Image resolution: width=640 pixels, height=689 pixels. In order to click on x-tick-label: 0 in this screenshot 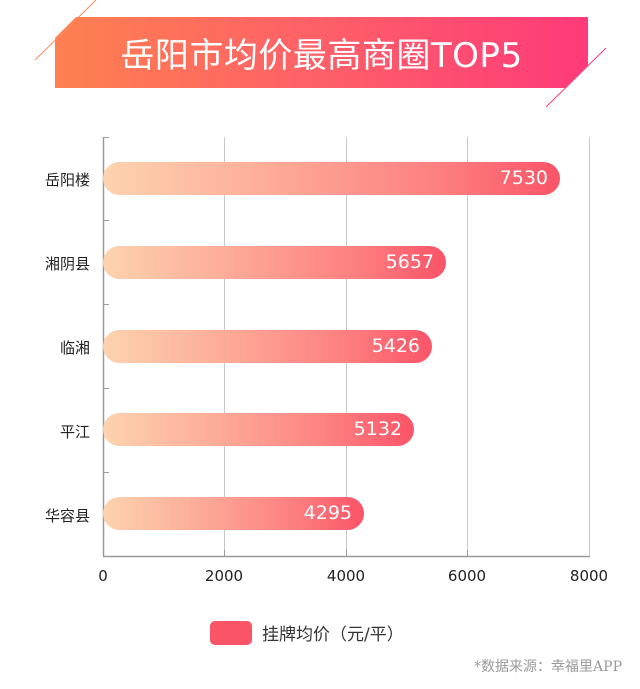, I will do `click(103, 576)`.